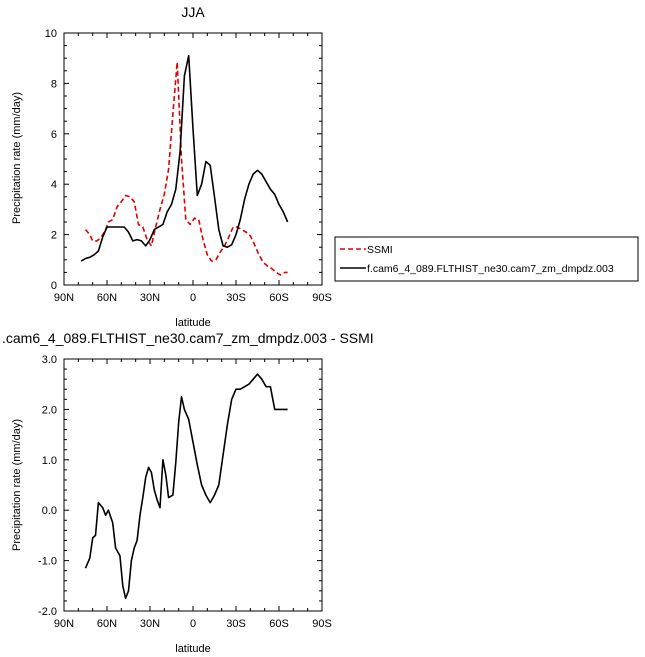 The image size is (645, 657). I want to click on y-tick-label: 8, so click(54, 84).